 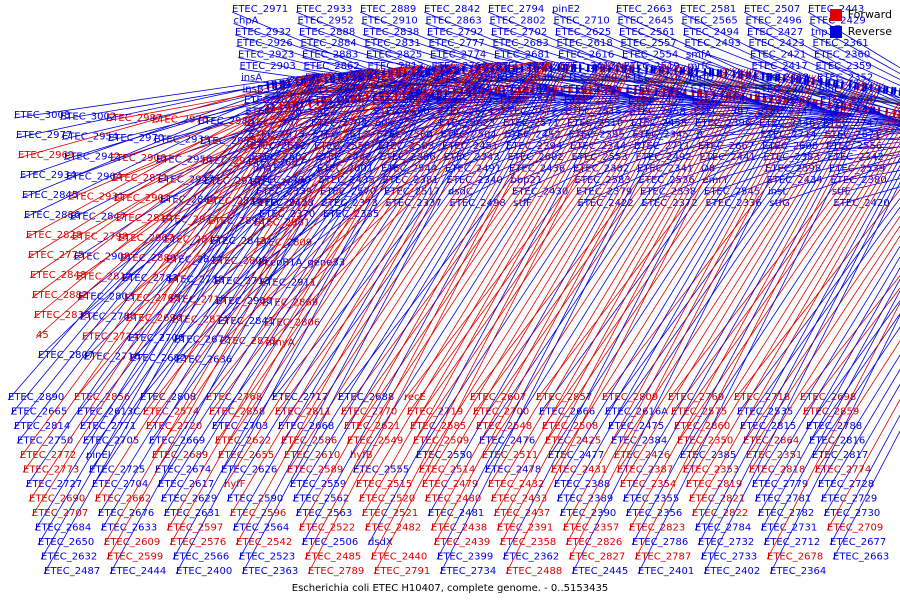 What do you see at coordinates (774, 20) in the screenshot?
I see `gene-label: ETEC_2496` at bounding box center [774, 20].